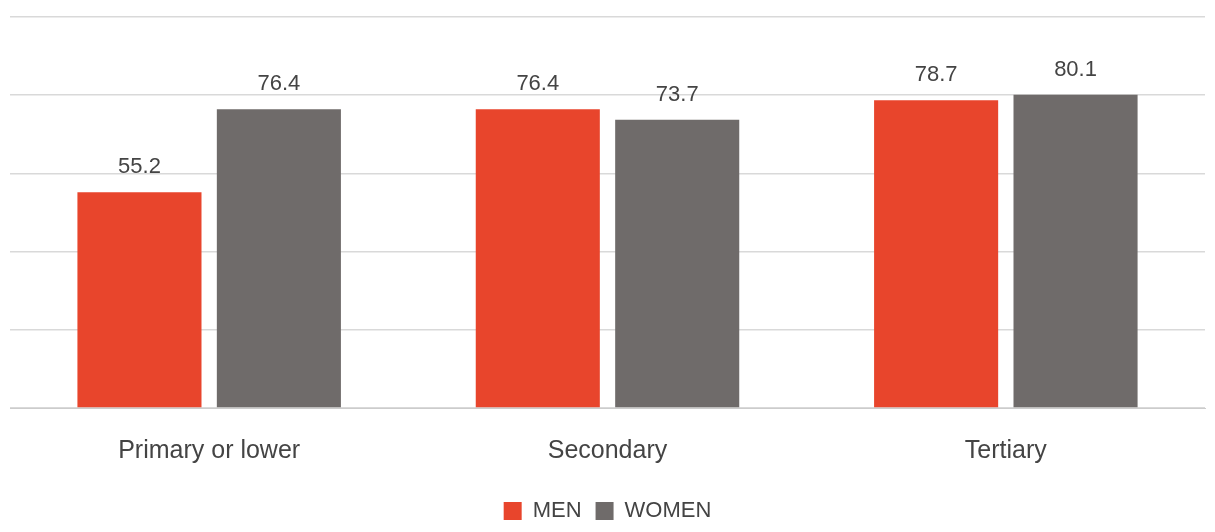 This screenshot has width=1215, height=532. I want to click on x-tick-label: Secondary, so click(607, 448).